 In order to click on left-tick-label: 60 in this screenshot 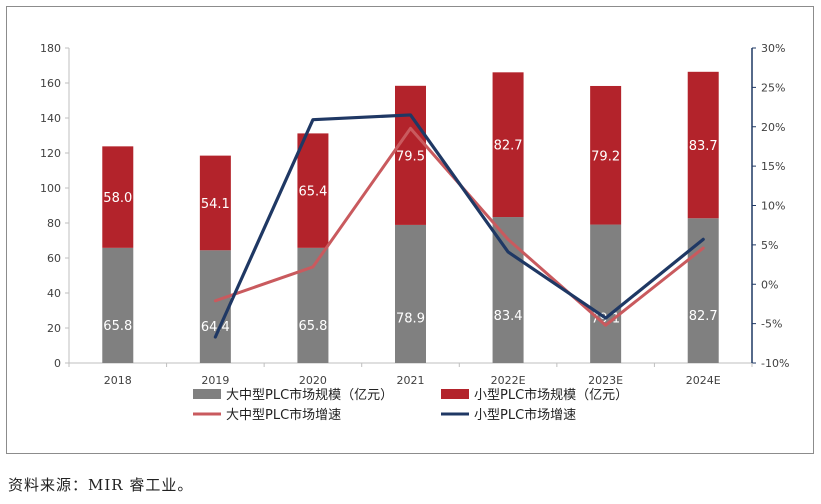, I will do `click(54, 258)`.